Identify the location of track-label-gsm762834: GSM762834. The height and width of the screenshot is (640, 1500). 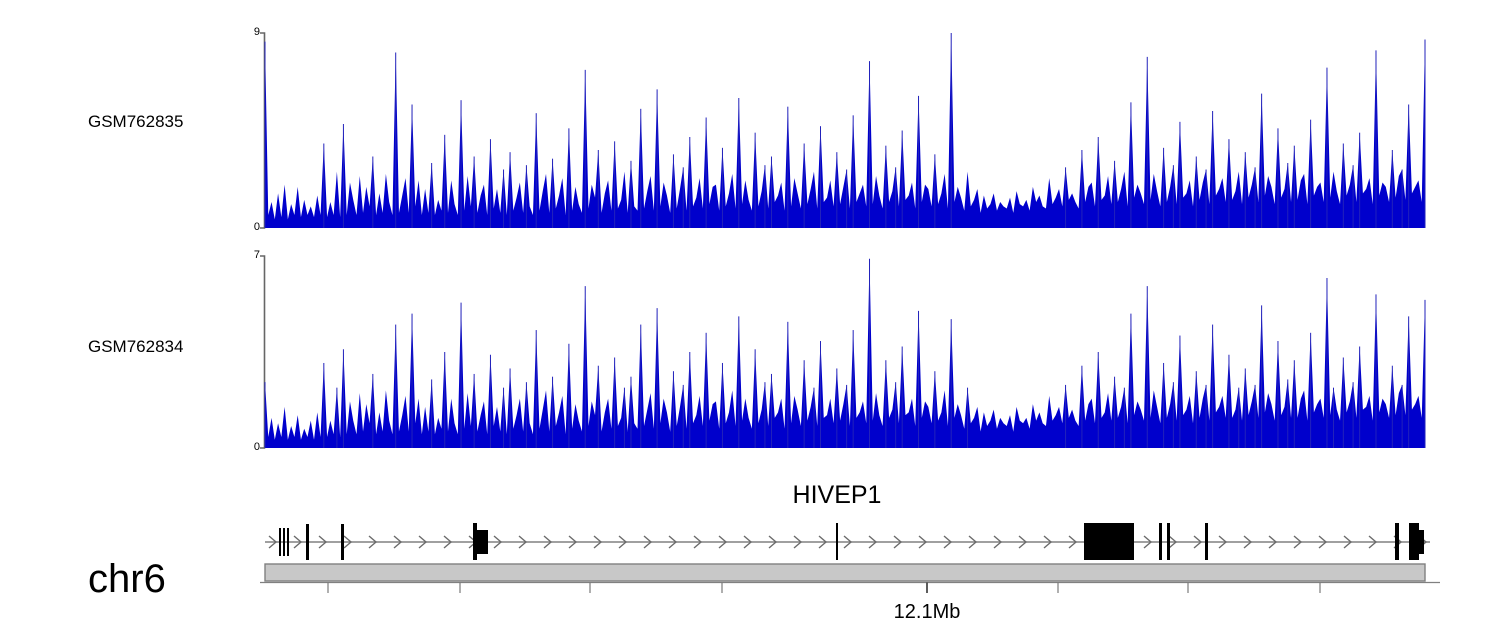
(136, 346).